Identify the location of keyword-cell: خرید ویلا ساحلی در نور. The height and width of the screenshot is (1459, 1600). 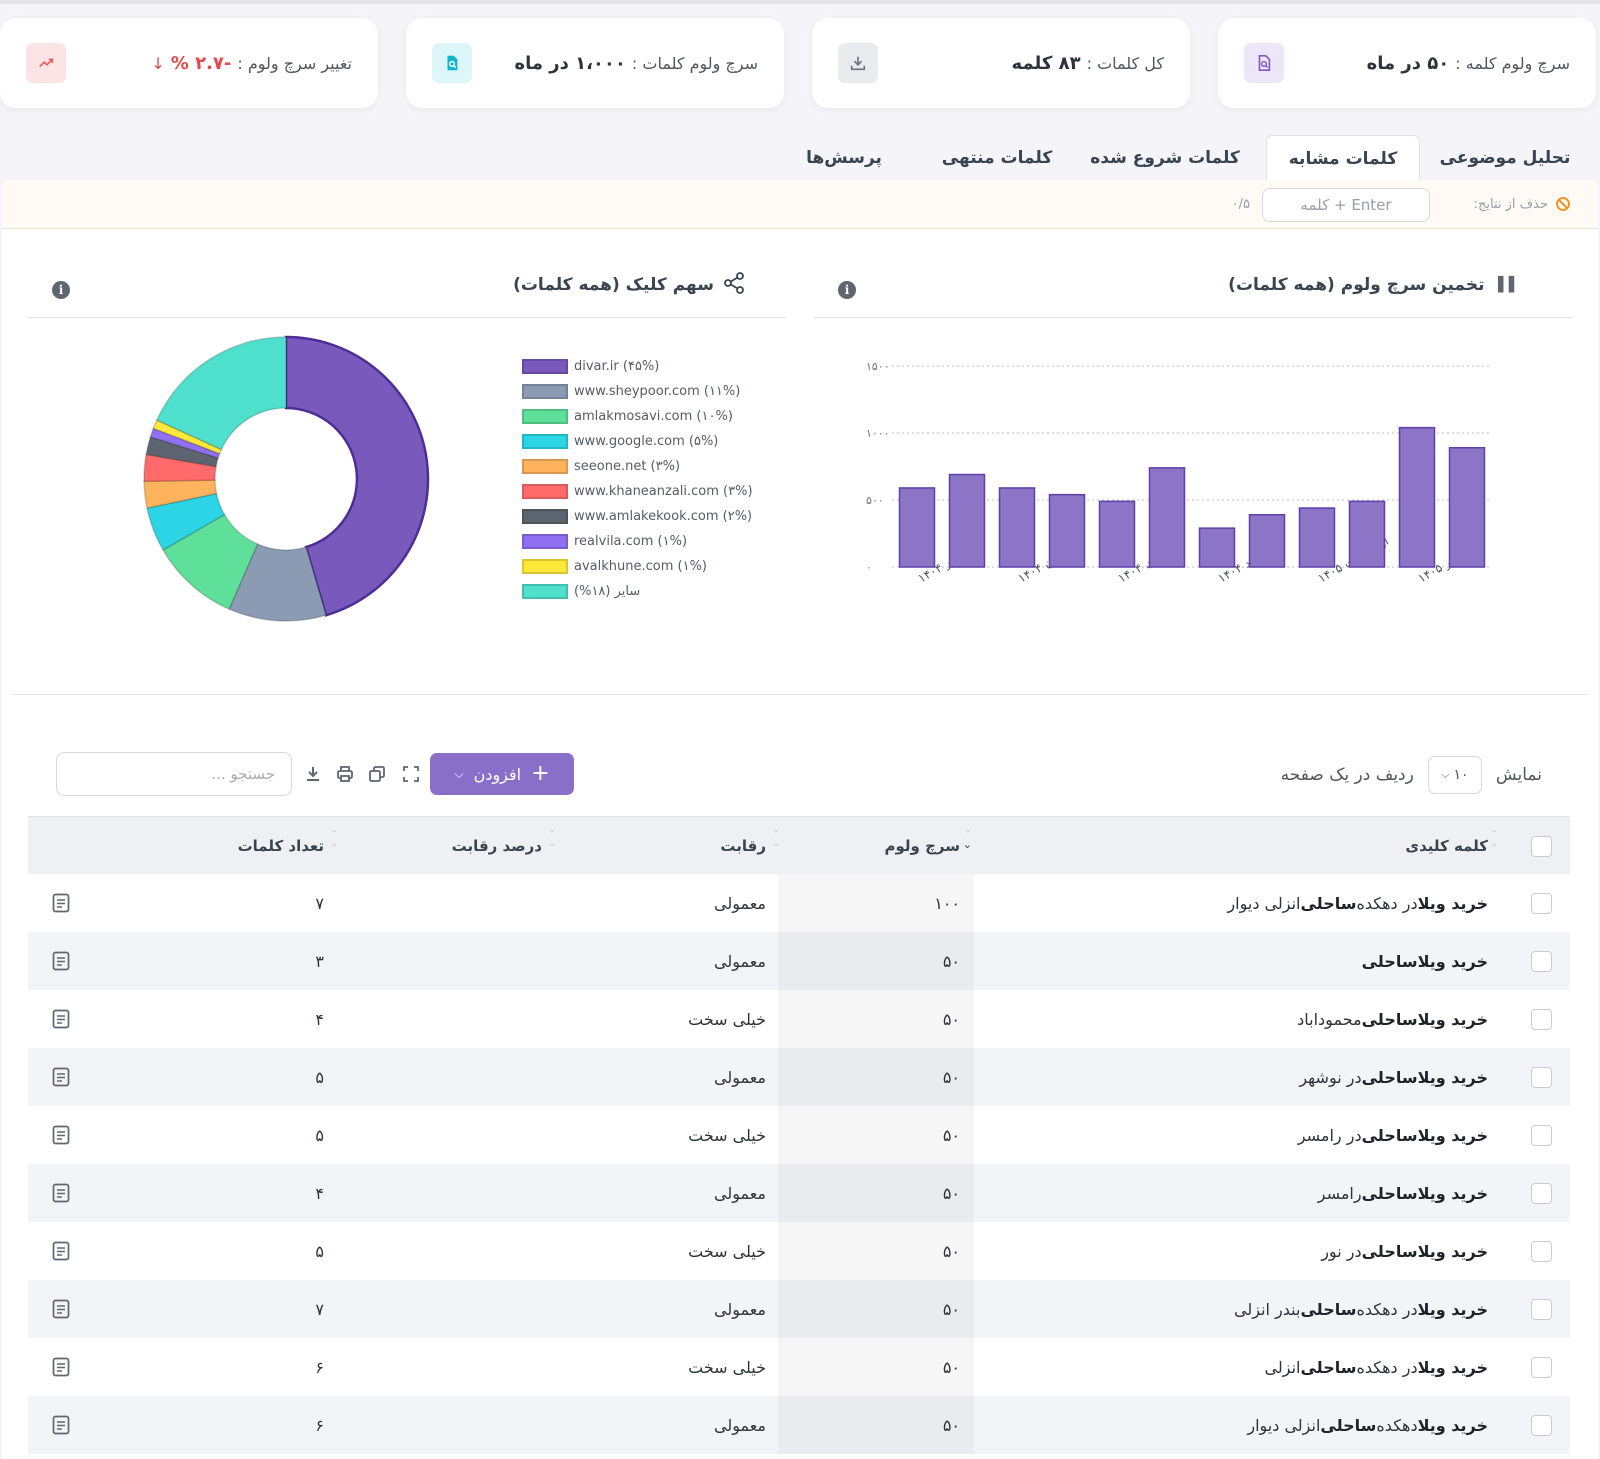
(1404, 1251).